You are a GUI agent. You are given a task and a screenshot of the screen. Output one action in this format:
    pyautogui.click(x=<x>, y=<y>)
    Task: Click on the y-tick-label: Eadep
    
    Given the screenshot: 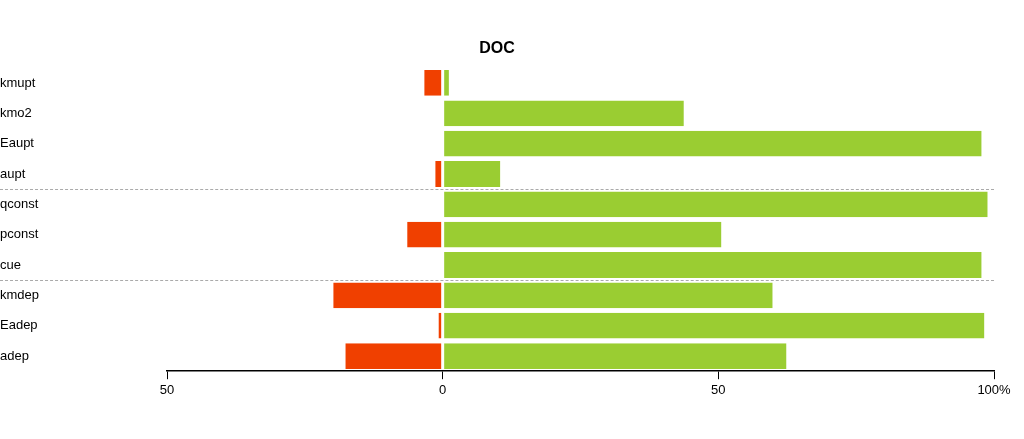 What is the action you would take?
    pyautogui.click(x=19, y=325)
    